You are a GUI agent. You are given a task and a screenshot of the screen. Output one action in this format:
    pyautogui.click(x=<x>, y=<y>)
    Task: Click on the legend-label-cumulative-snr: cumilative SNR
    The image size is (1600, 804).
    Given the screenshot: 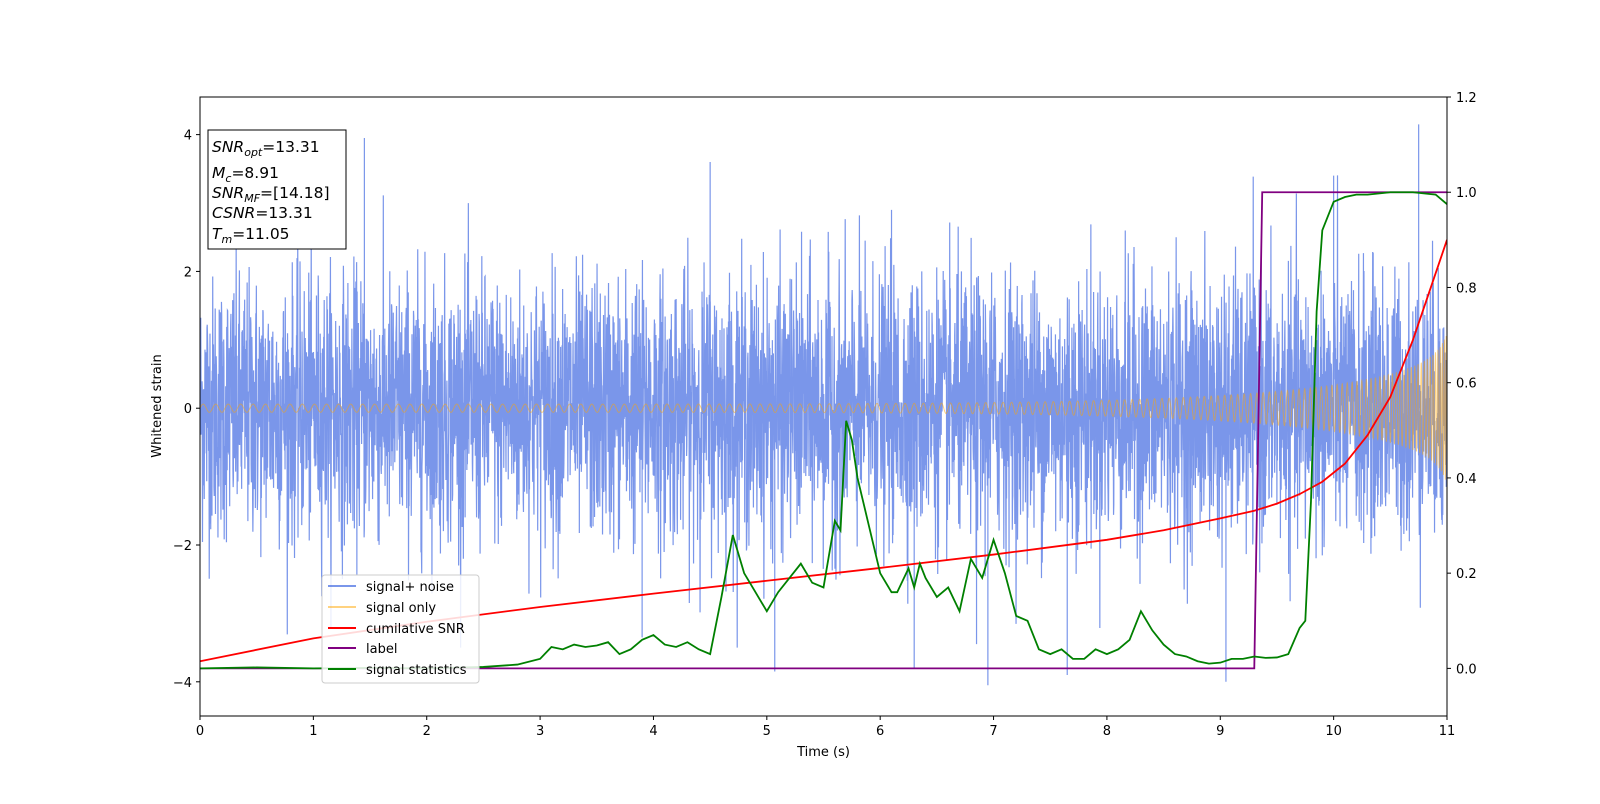 What is the action you would take?
    pyautogui.click(x=415, y=629)
    